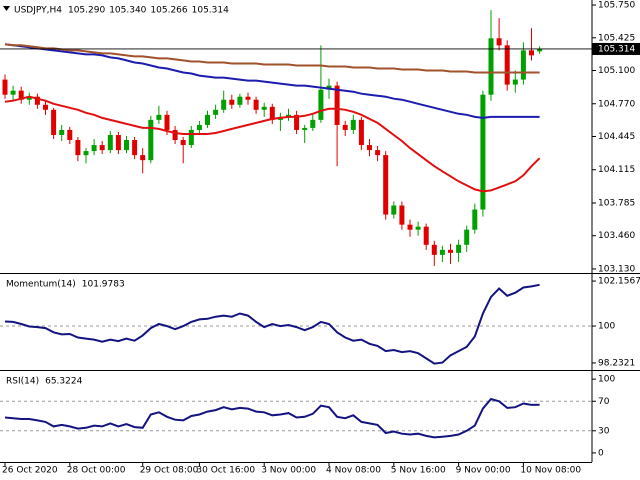 The height and width of the screenshot is (480, 640). What do you see at coordinates (616, 236) in the screenshot?
I see `y-tick-label: 103.460` at bounding box center [616, 236].